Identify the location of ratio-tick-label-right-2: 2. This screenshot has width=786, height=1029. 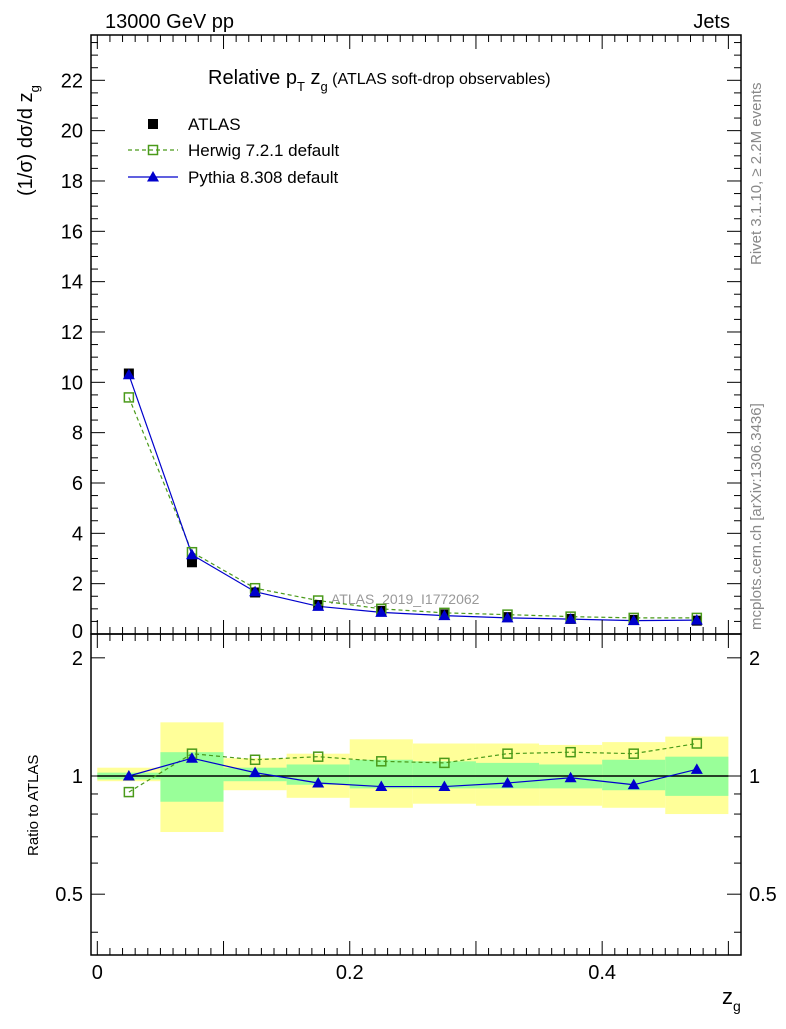
(754, 659).